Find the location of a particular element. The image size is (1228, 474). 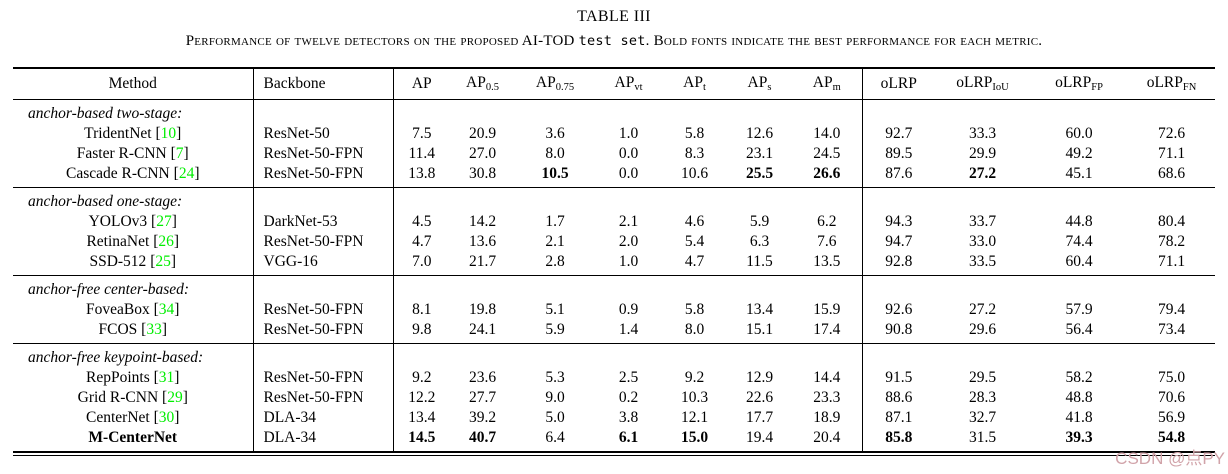

backbone-cell: DarkNet-53 is located at coordinates (322, 222).